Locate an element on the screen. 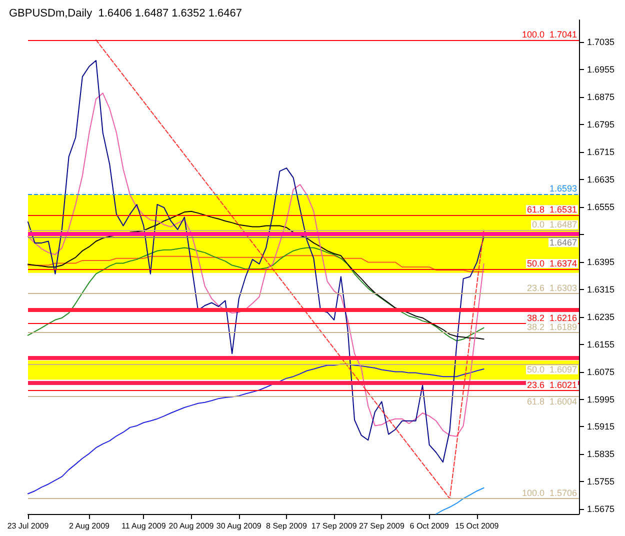 Image resolution: width=625 pixels, height=536 pixels. ref-line-label: 50.0 1.6374 is located at coordinates (551, 263).